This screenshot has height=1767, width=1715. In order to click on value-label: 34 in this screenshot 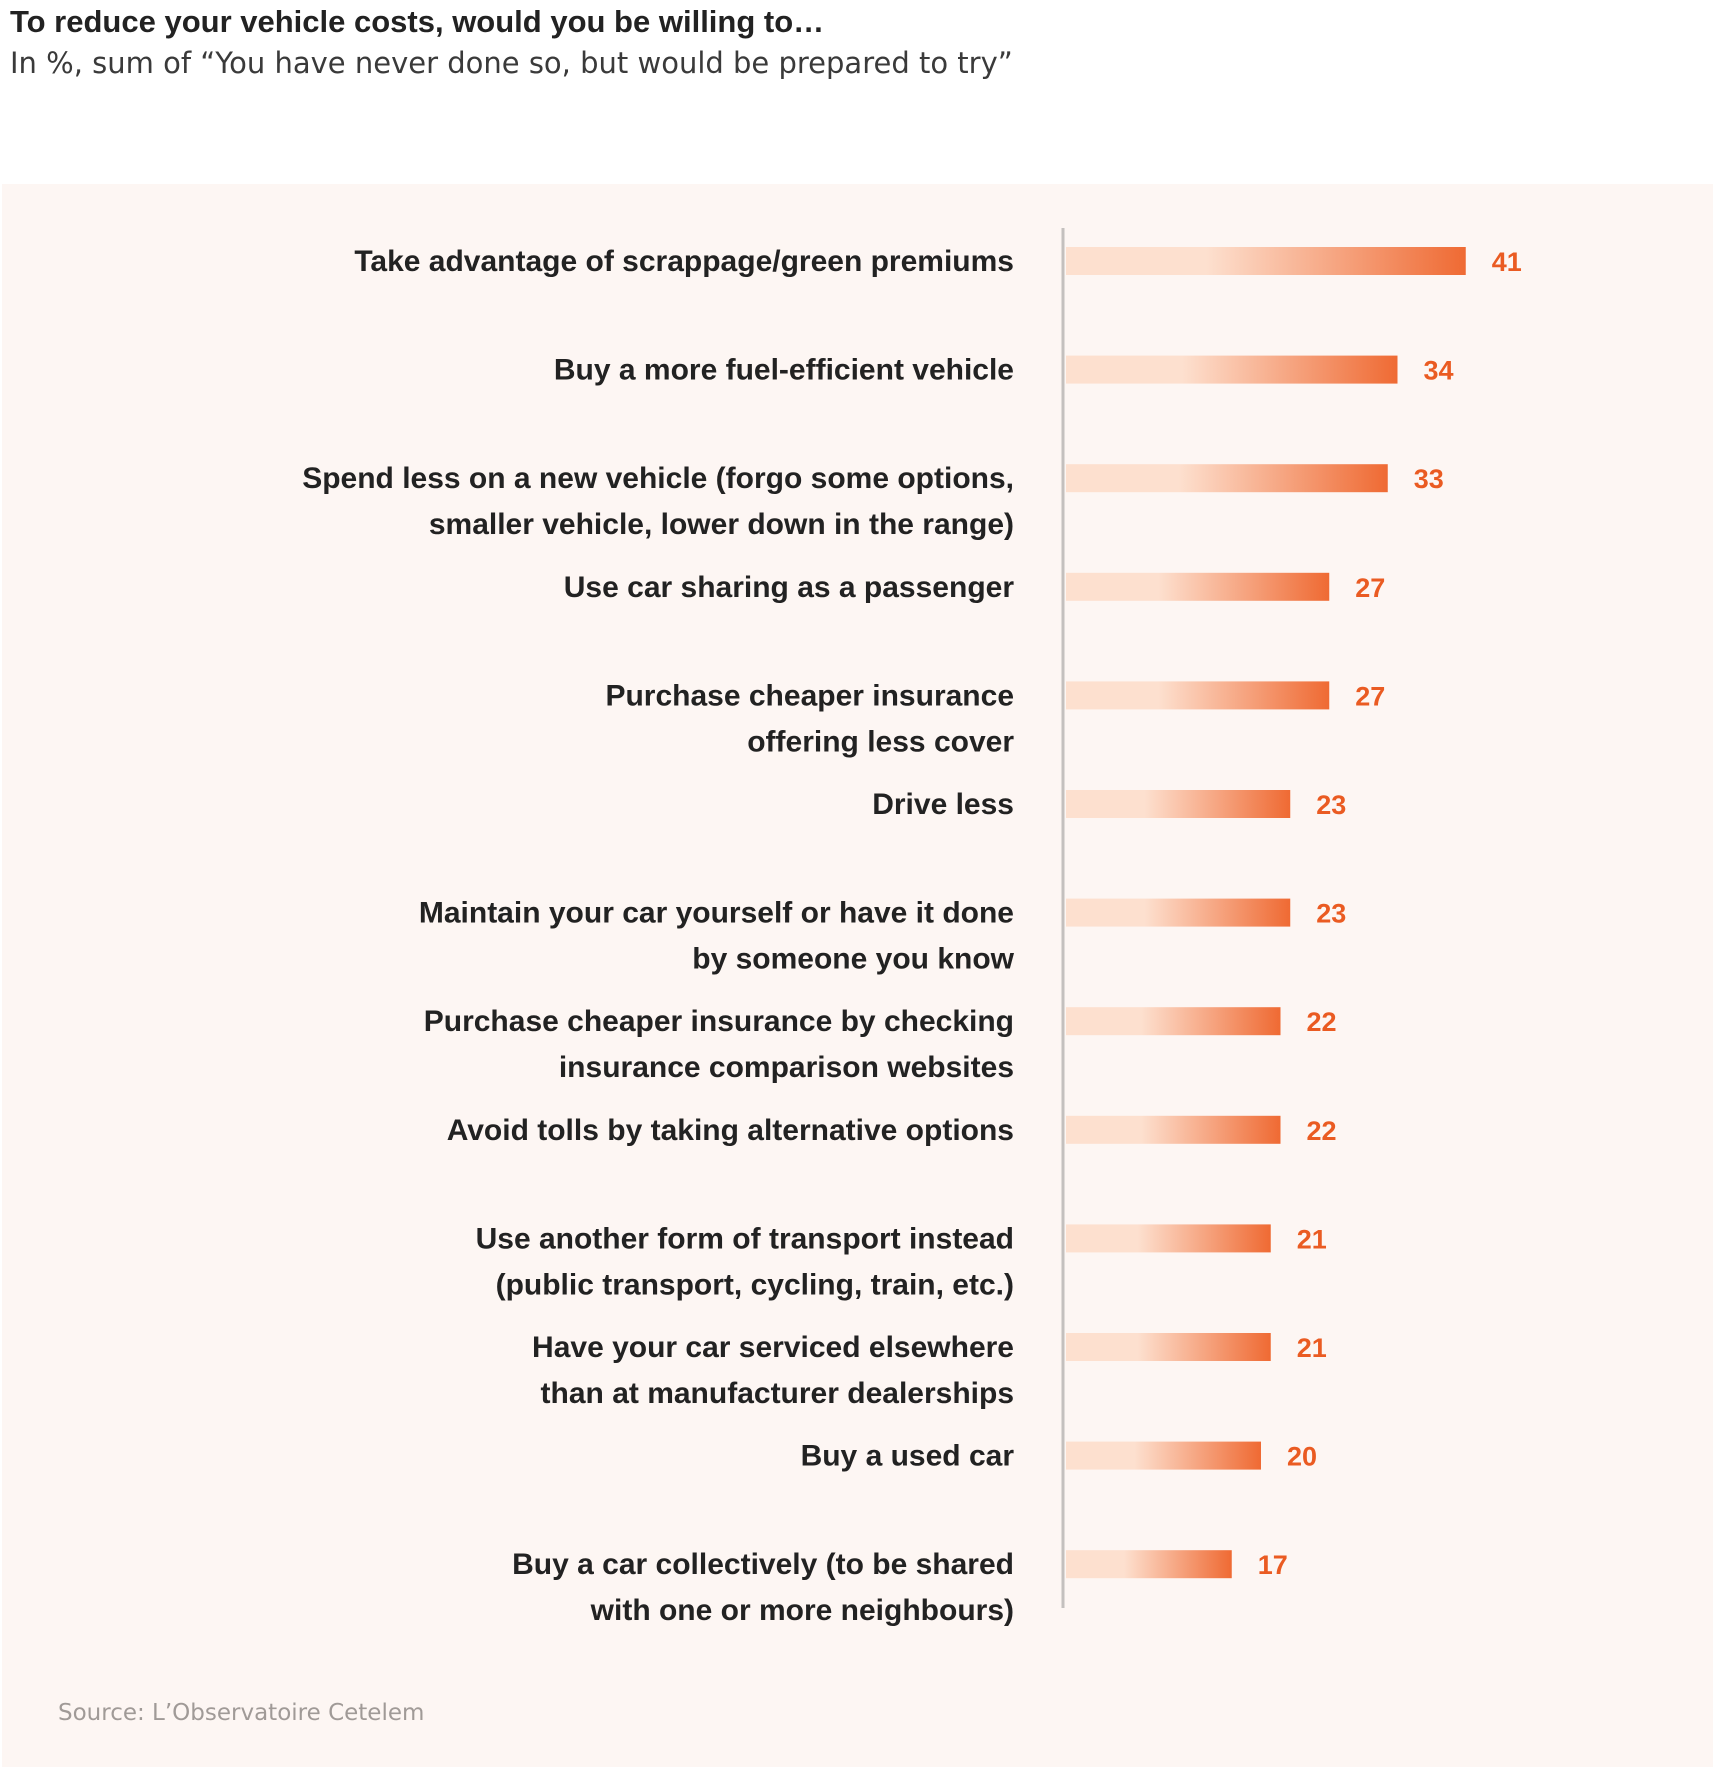, I will do `click(1439, 371)`.